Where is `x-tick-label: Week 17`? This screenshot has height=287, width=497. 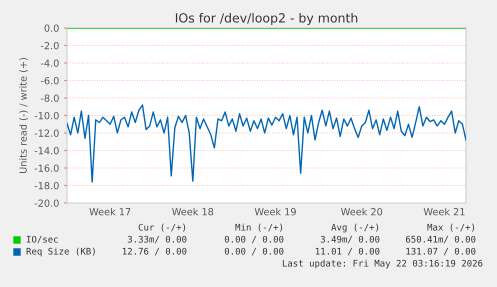
x-tick-label: Week 17 is located at coordinates (109, 212).